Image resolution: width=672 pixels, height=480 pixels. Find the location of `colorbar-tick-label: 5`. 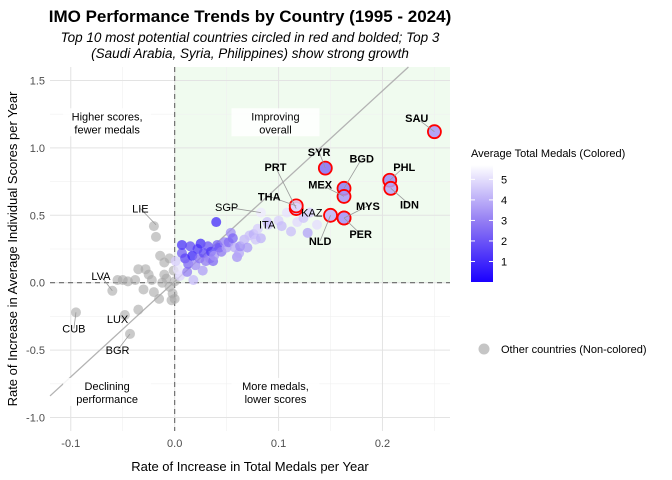

colorbar-tick-label: 5 is located at coordinates (504, 180).